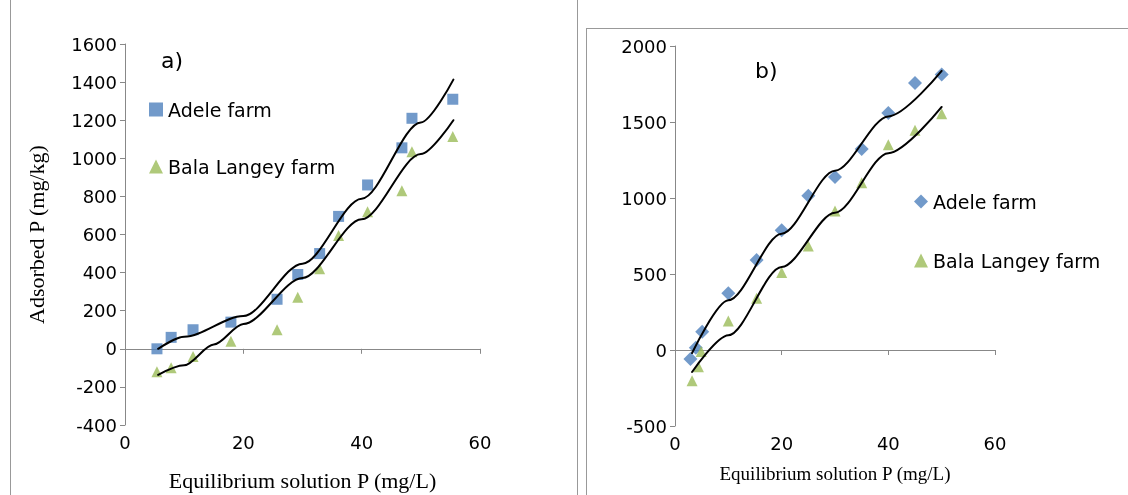 Image resolution: width=1128 pixels, height=495 pixels. What do you see at coordinates (172, 60) in the screenshot?
I see `annotation: a)` at bounding box center [172, 60].